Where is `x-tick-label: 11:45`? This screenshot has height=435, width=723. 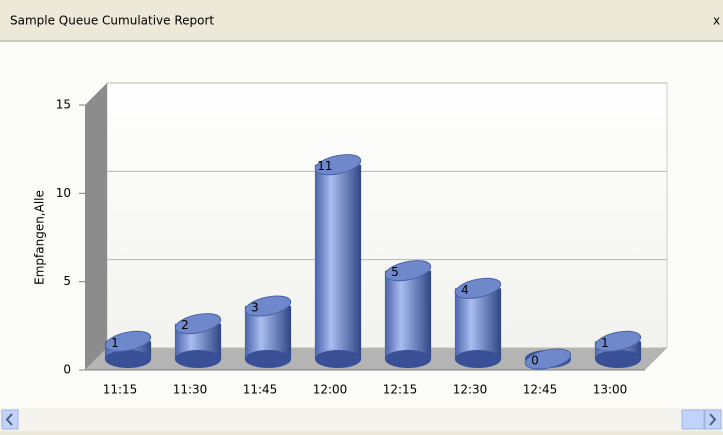
x-tick-label: 11:45 is located at coordinates (260, 390).